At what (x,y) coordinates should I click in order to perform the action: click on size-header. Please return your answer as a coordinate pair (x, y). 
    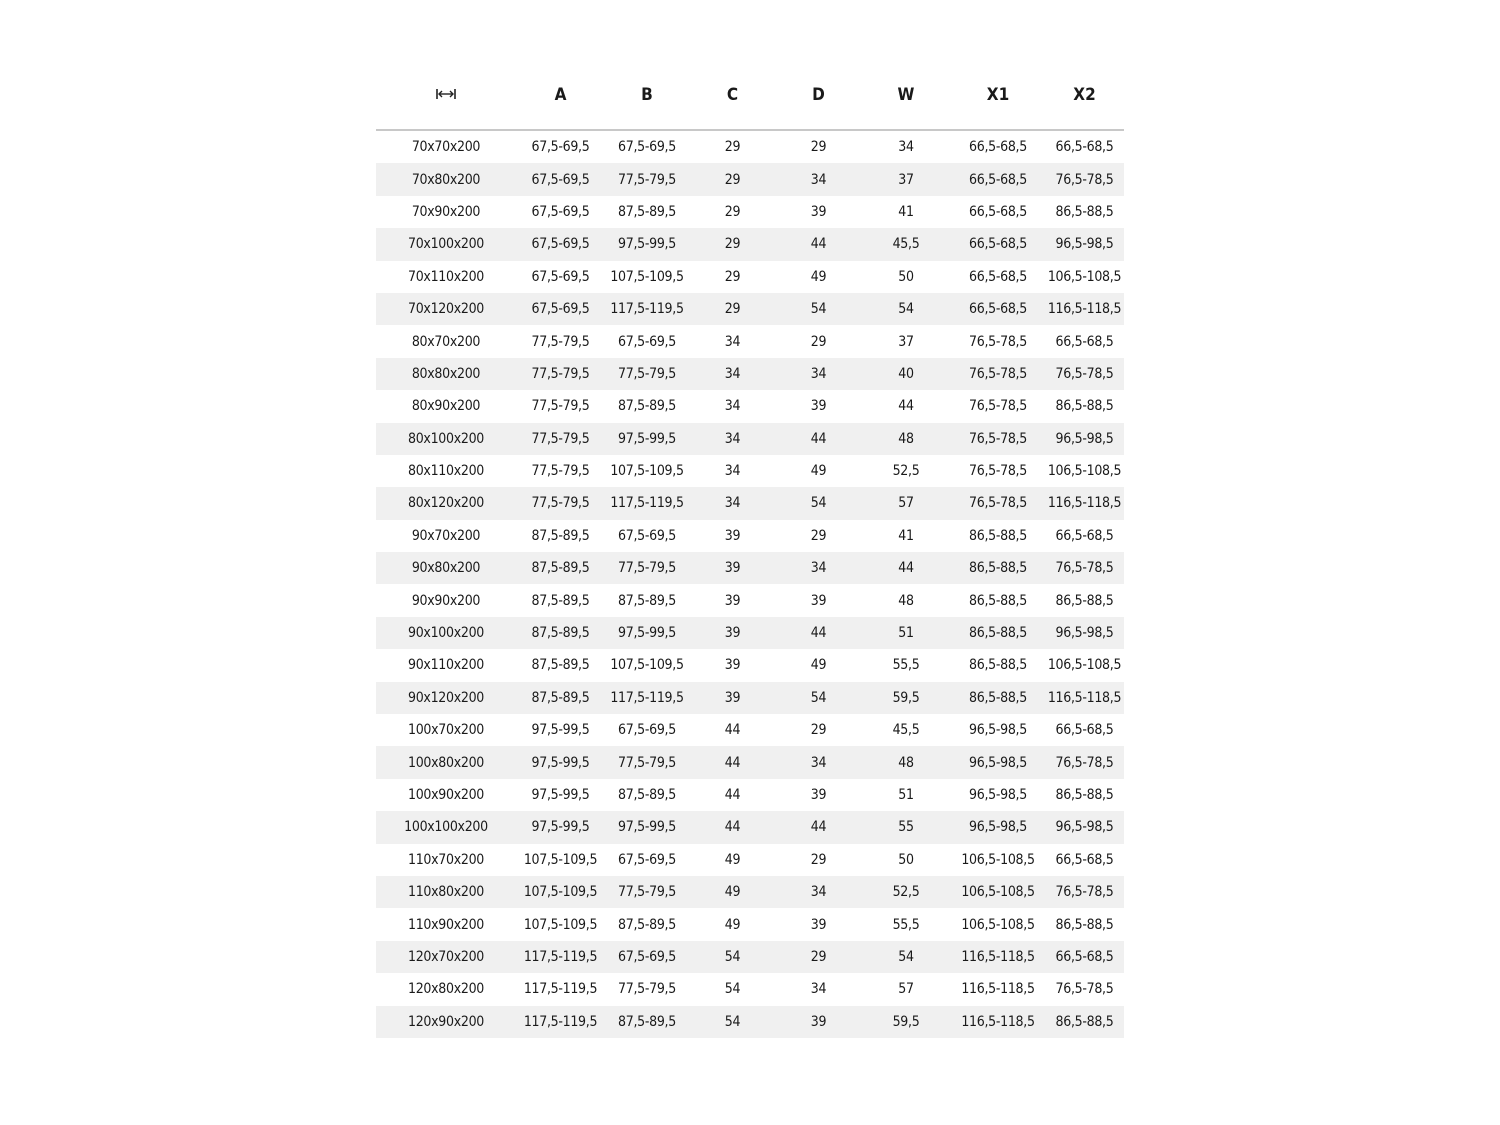
    Looking at the image, I should click on (446, 95).